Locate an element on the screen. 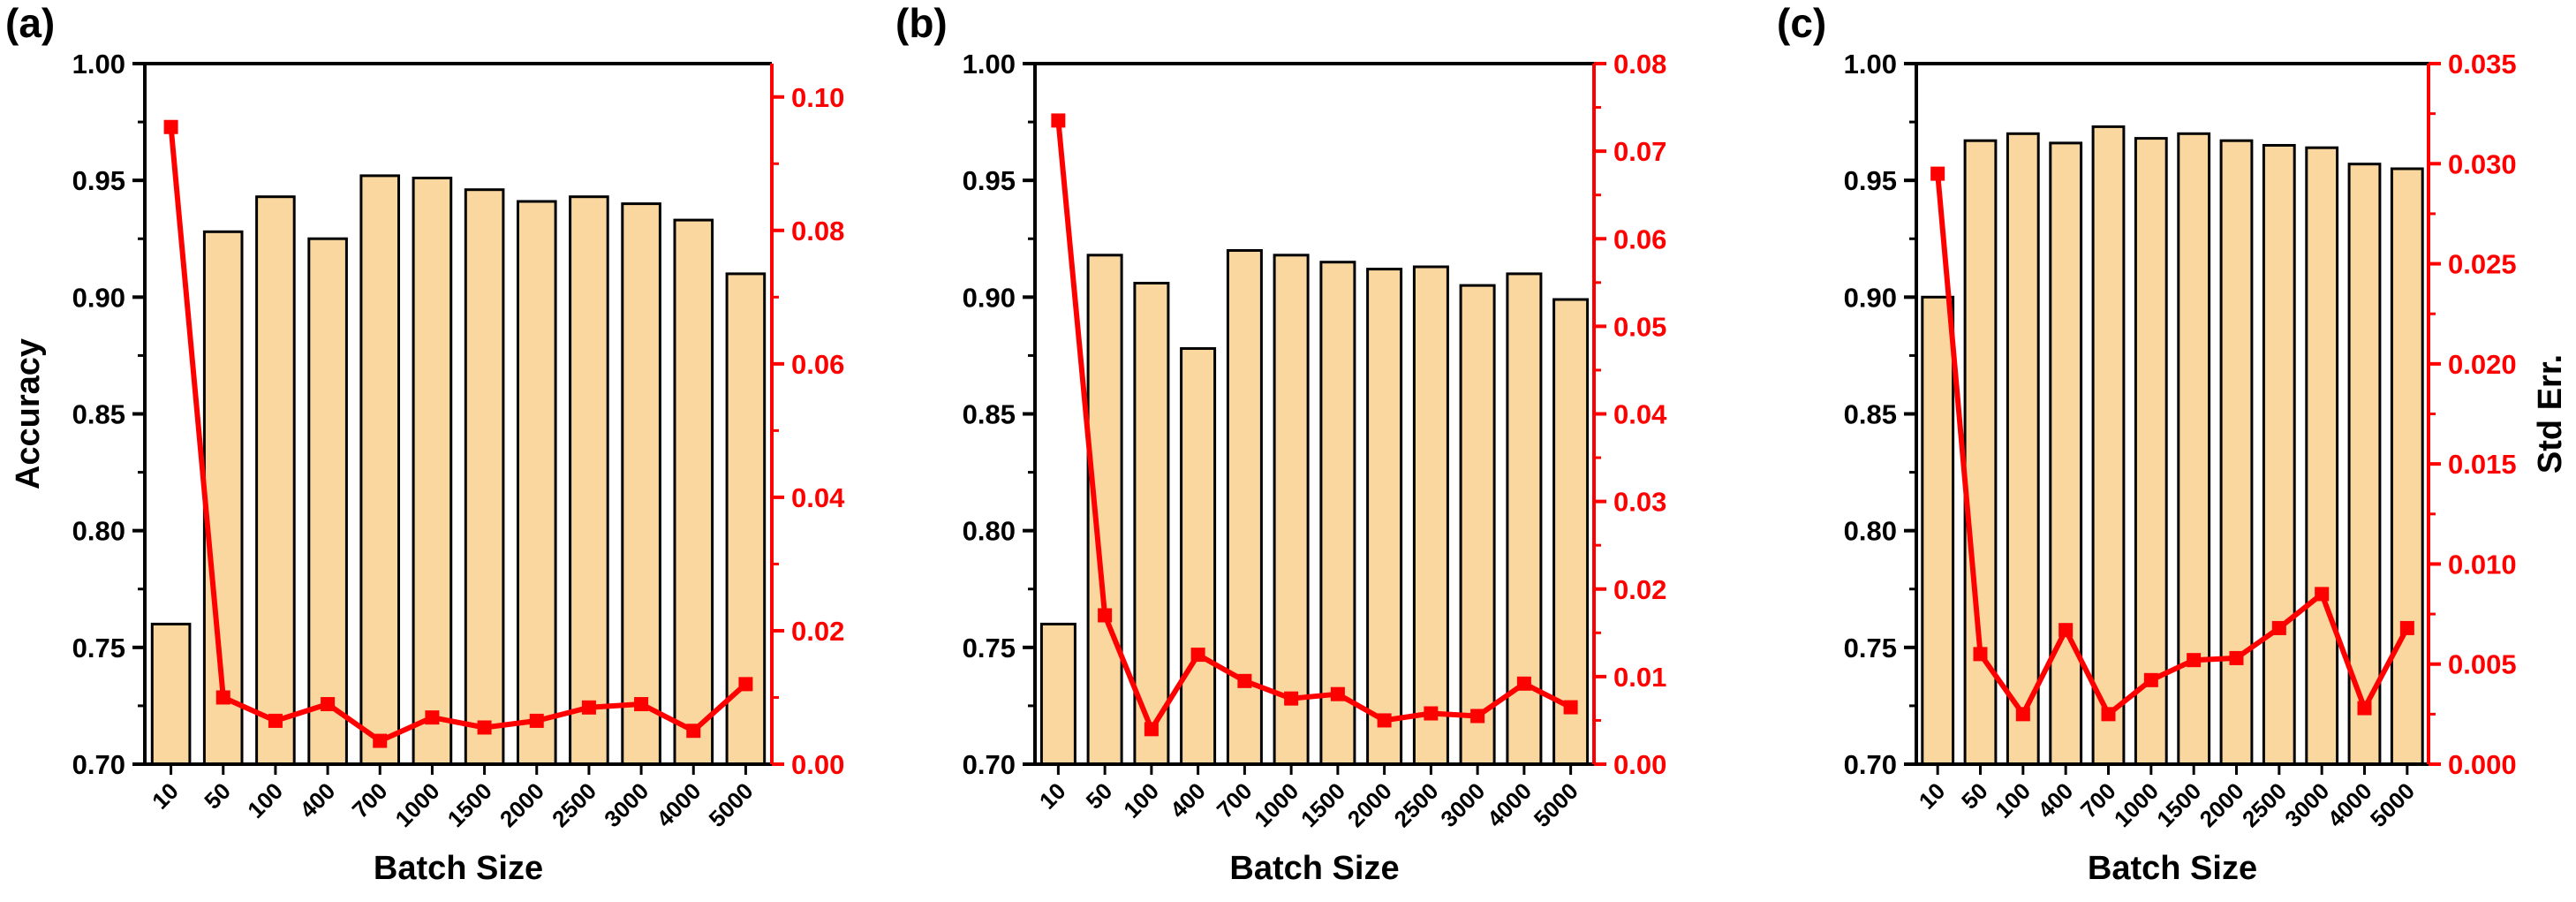  y-tick-right: 0.08 is located at coordinates (1639, 64).